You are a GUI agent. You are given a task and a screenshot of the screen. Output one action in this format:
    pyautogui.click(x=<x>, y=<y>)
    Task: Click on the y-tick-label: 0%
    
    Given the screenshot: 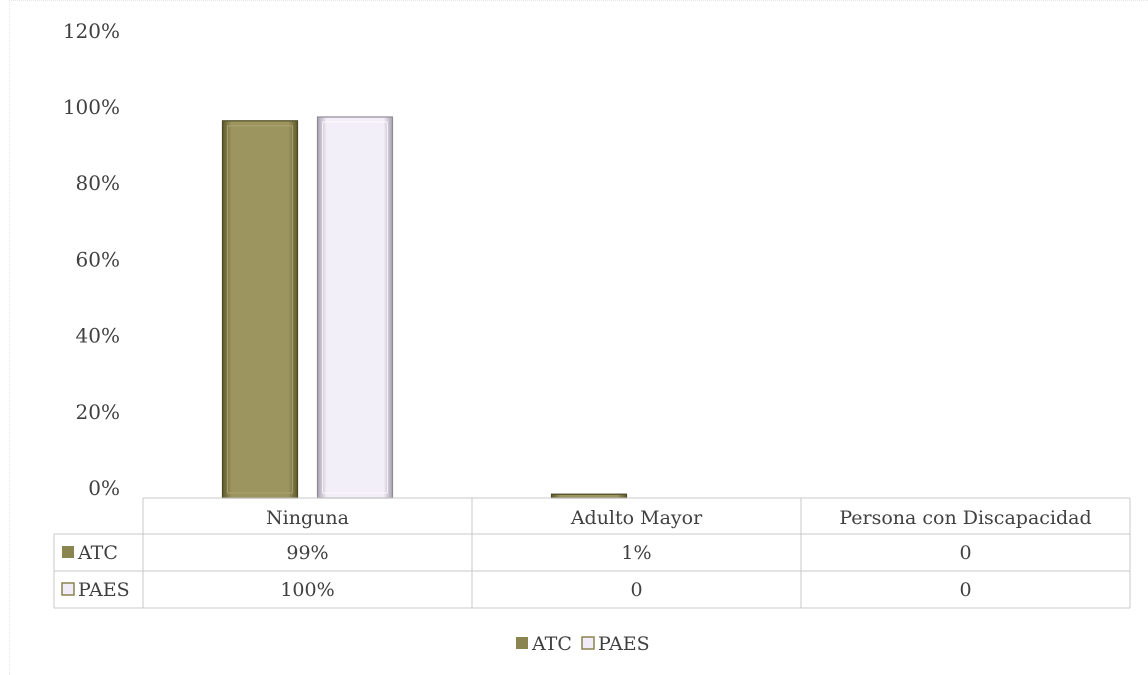 What is the action you would take?
    pyautogui.click(x=104, y=488)
    